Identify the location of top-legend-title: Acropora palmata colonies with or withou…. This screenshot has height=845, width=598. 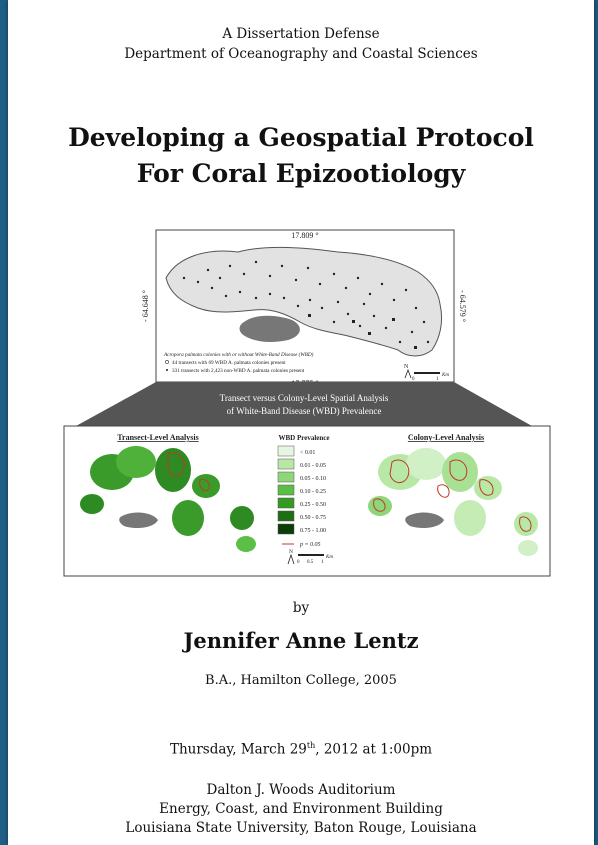
(238, 354).